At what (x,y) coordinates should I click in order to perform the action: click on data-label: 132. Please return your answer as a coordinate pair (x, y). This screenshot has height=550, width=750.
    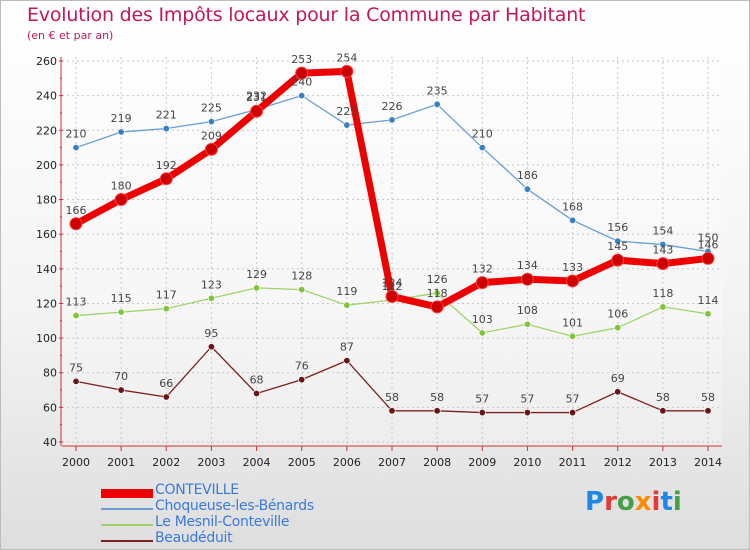
    Looking at the image, I should click on (482, 269).